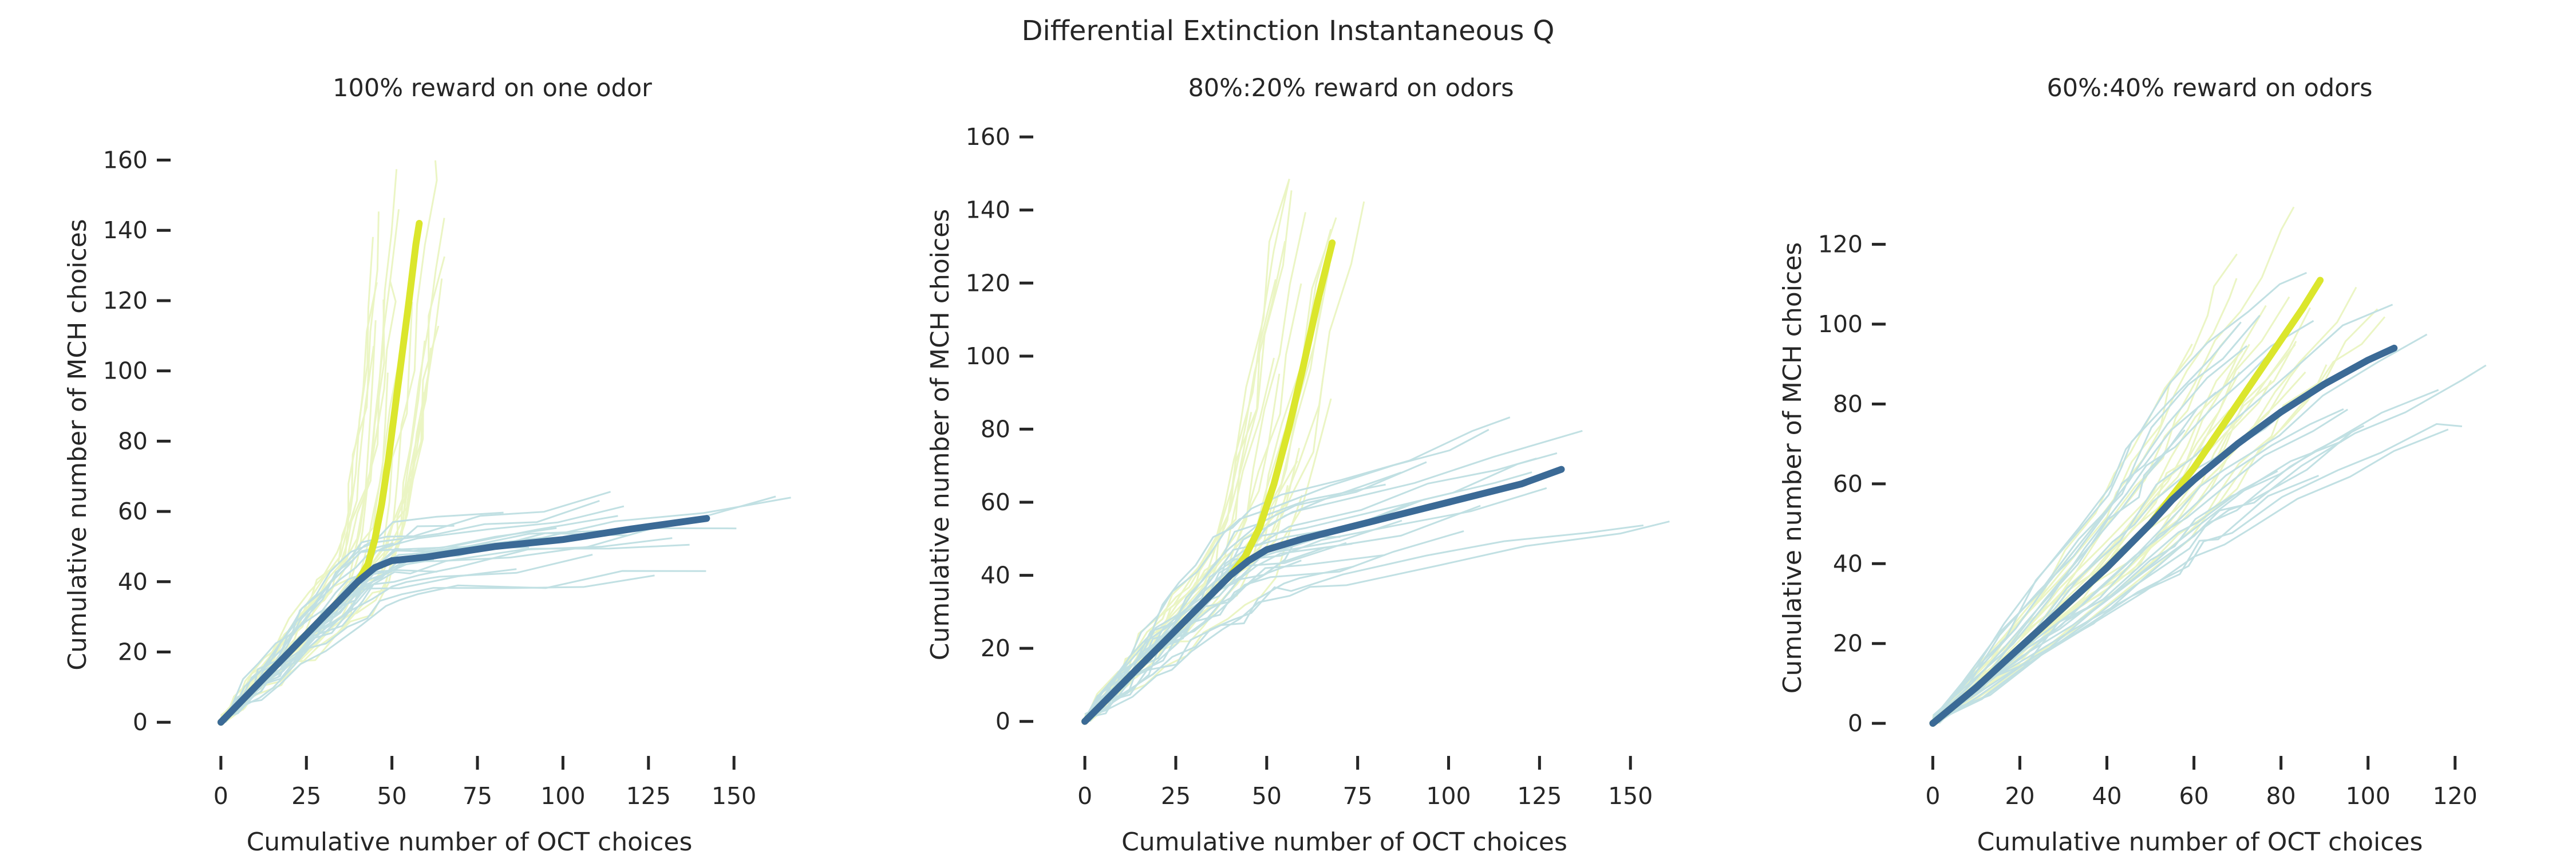 The height and width of the screenshot is (859, 2576). Describe the element at coordinates (470, 842) in the screenshot. I see `x-axis-label: Cumulative number of OCT choices` at that location.